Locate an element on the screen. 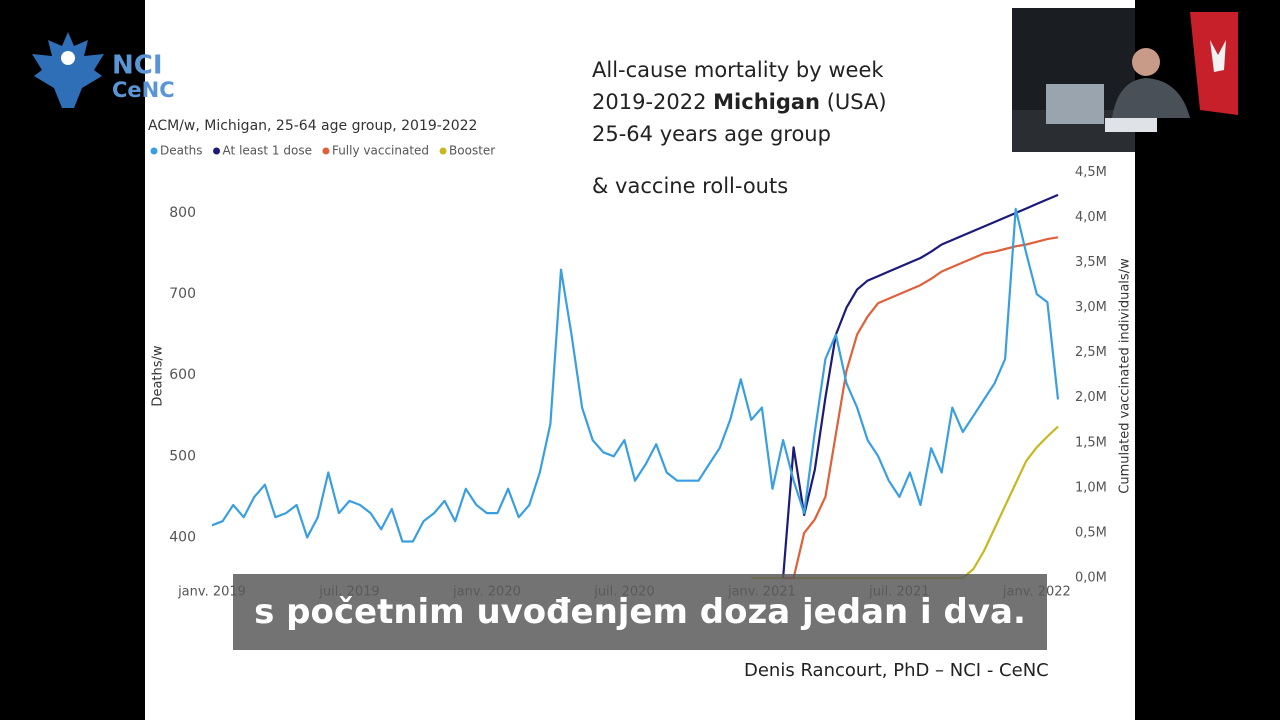 Image resolution: width=1280 pixels, height=720 pixels. heading-line: 2019-2022 Michigan (USA) is located at coordinates (739, 102).